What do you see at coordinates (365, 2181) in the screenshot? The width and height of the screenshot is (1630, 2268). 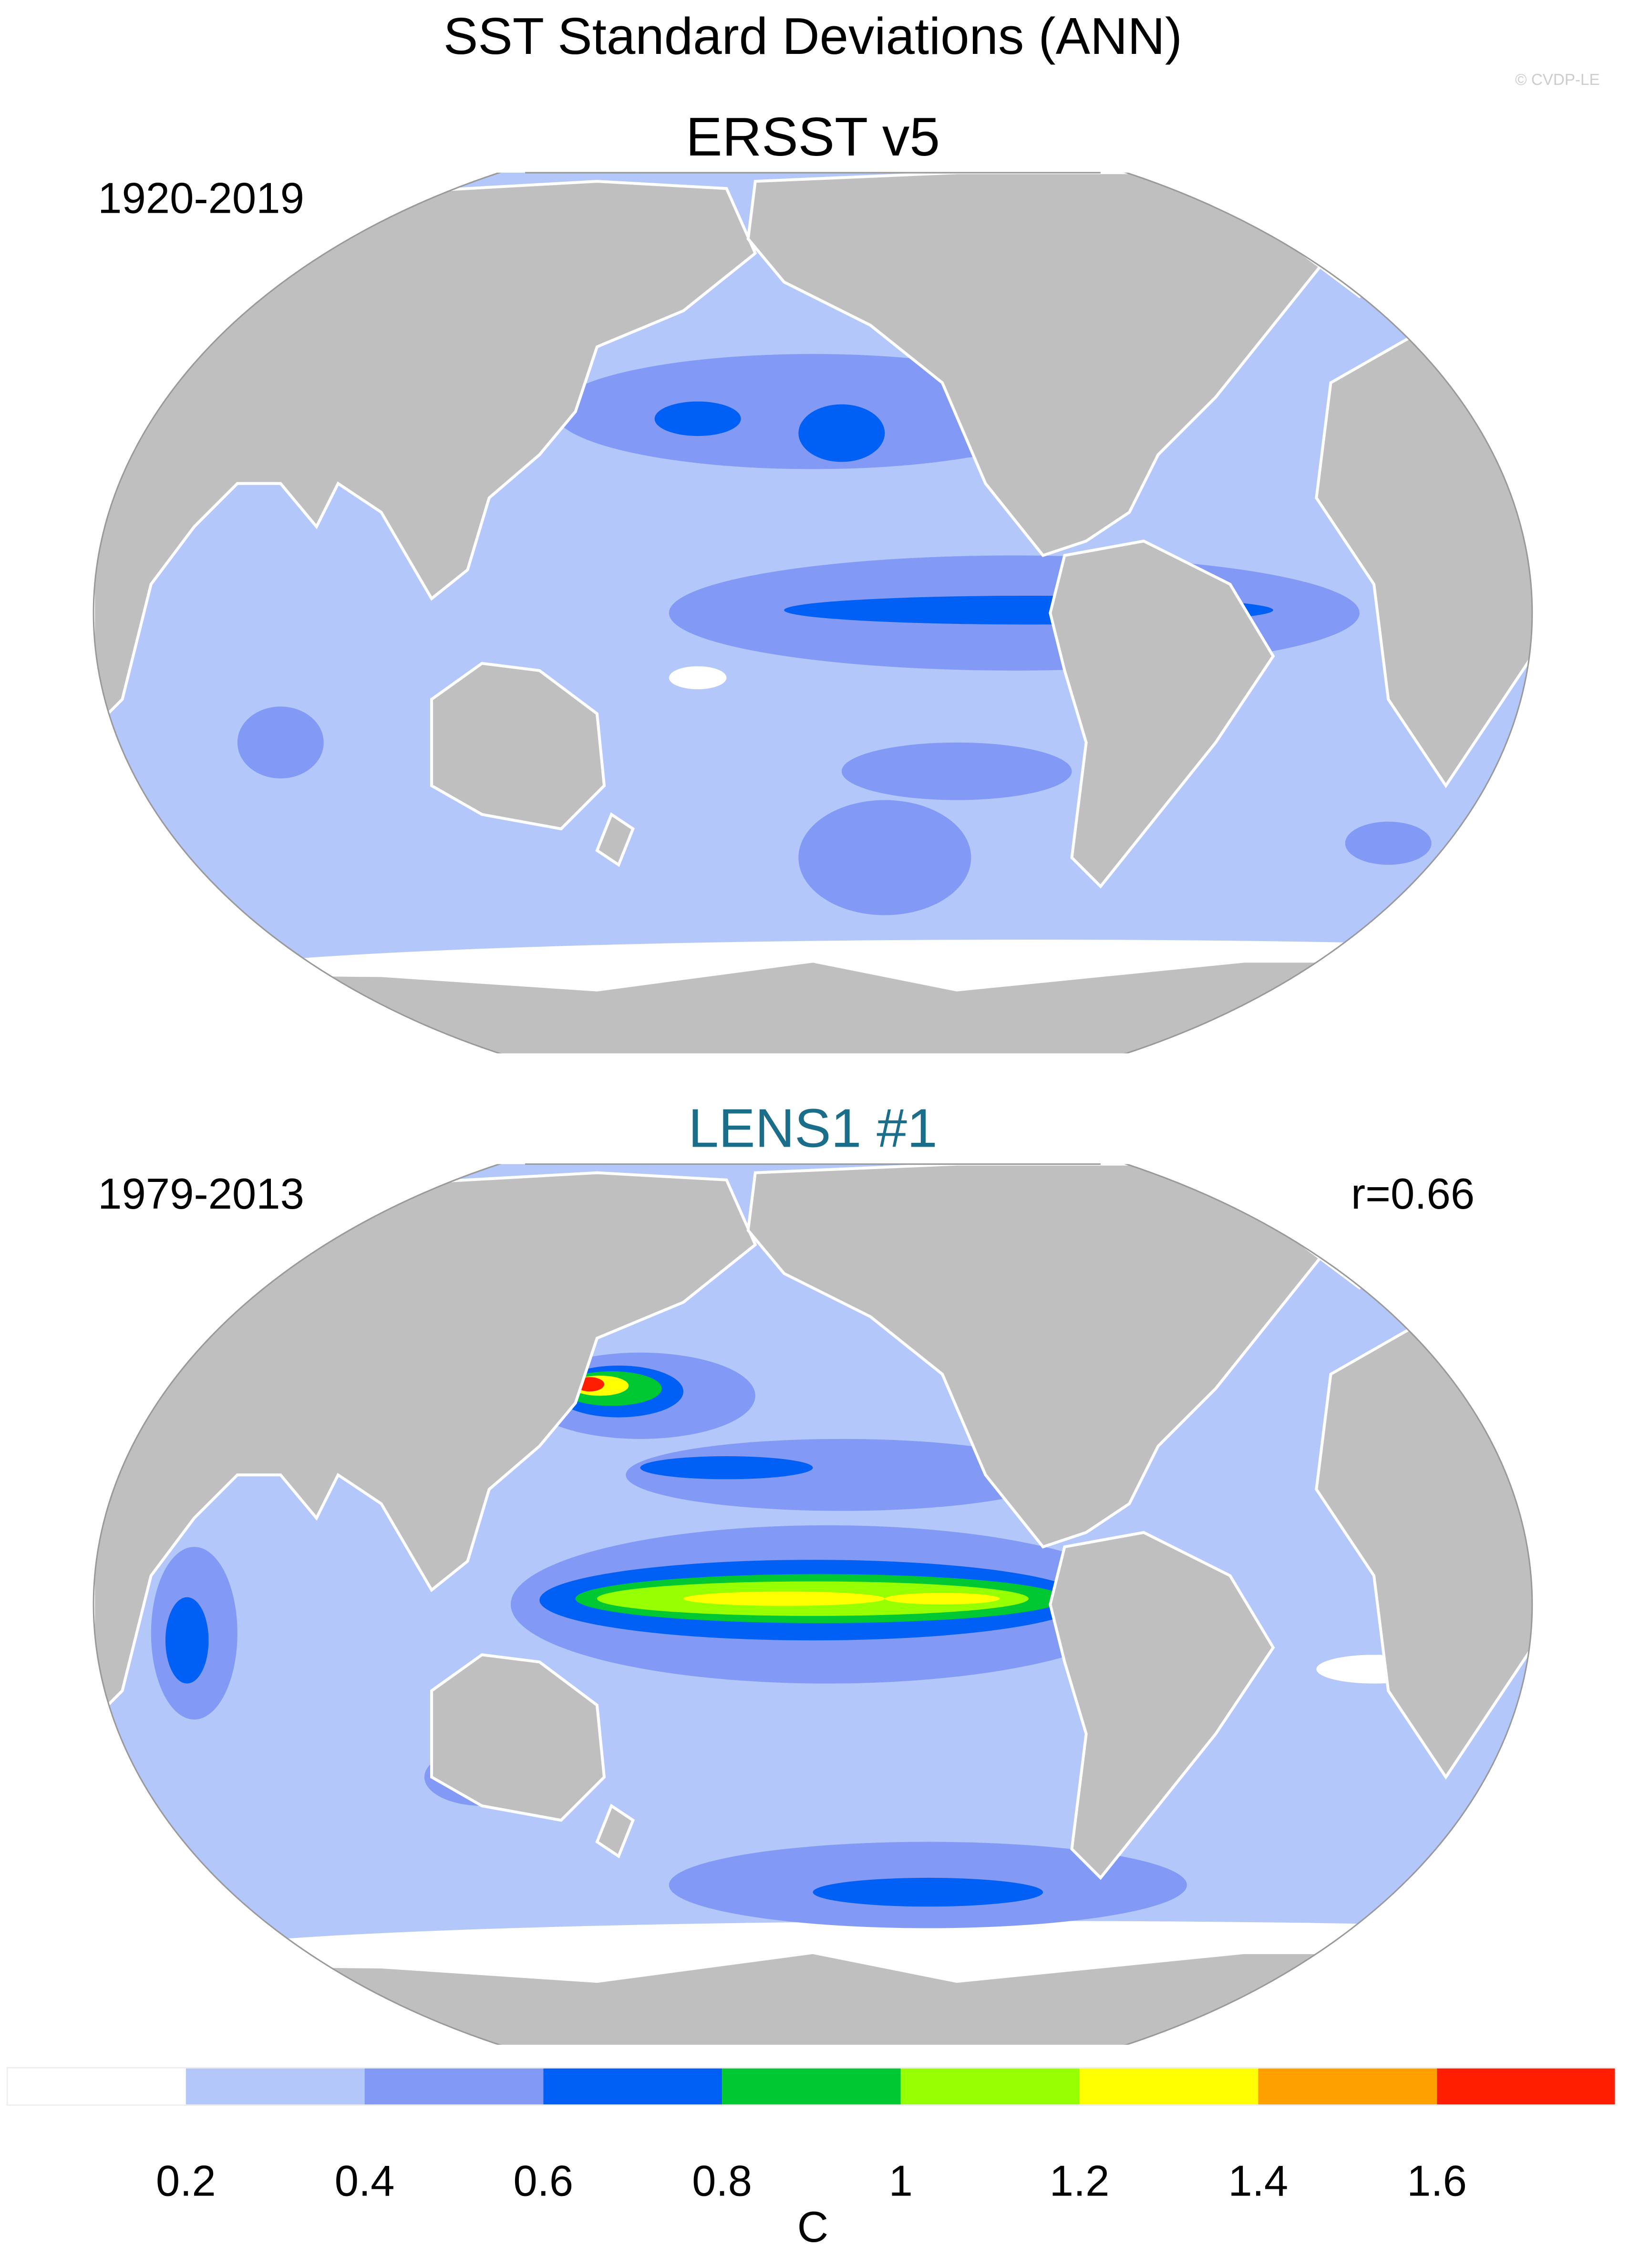 I see `colorbar-tick-label: 0.4` at bounding box center [365, 2181].